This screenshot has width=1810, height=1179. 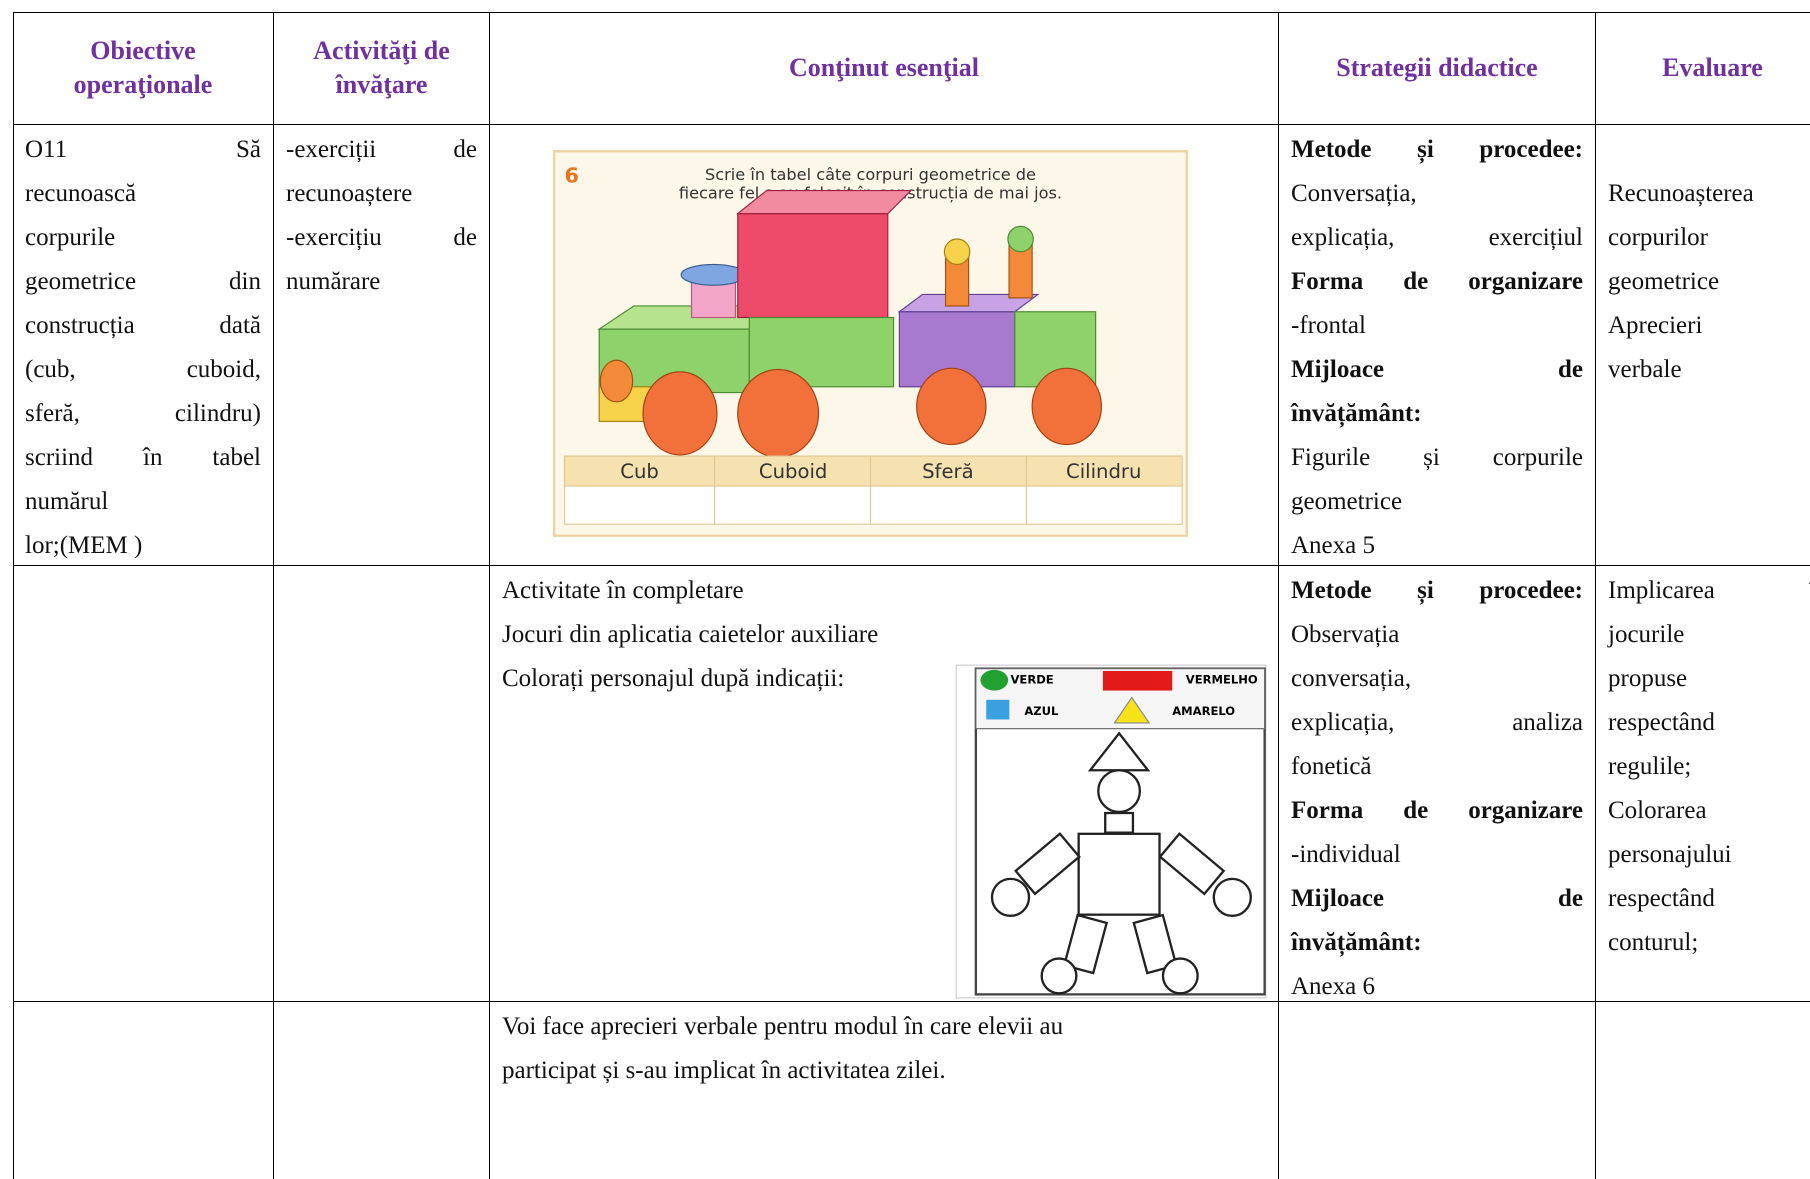 What do you see at coordinates (1333, 986) in the screenshot?
I see `strategy-line: Anexa 6` at bounding box center [1333, 986].